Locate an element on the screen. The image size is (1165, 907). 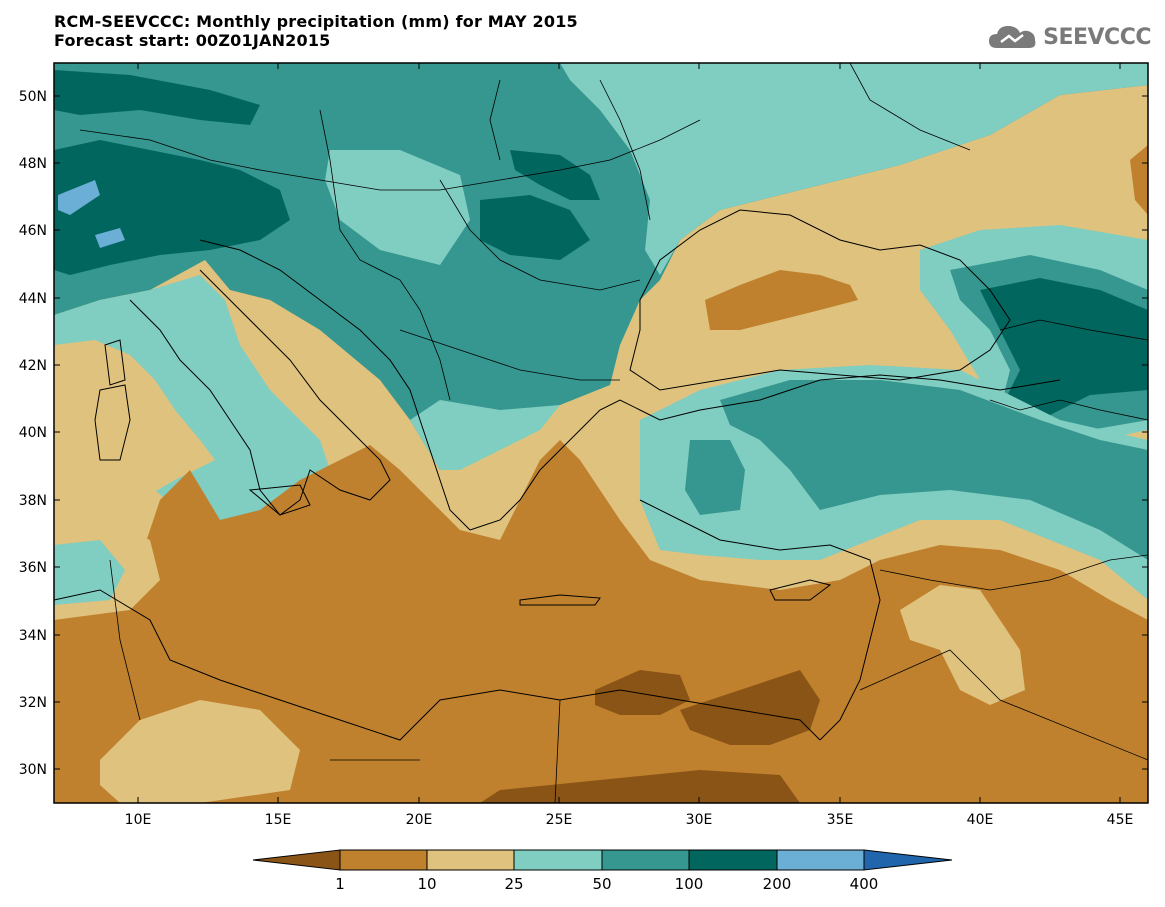
lat-tick: 40N is located at coordinates (583, 433).